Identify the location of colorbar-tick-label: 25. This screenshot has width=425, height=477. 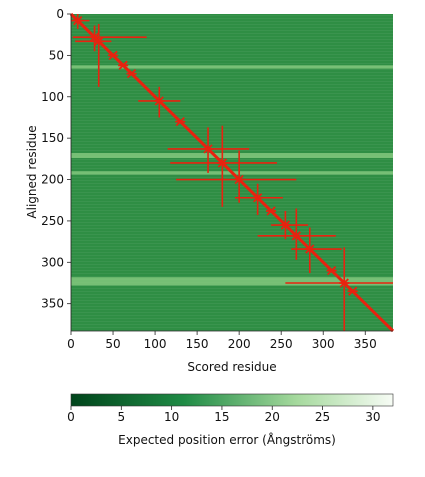
(322, 417).